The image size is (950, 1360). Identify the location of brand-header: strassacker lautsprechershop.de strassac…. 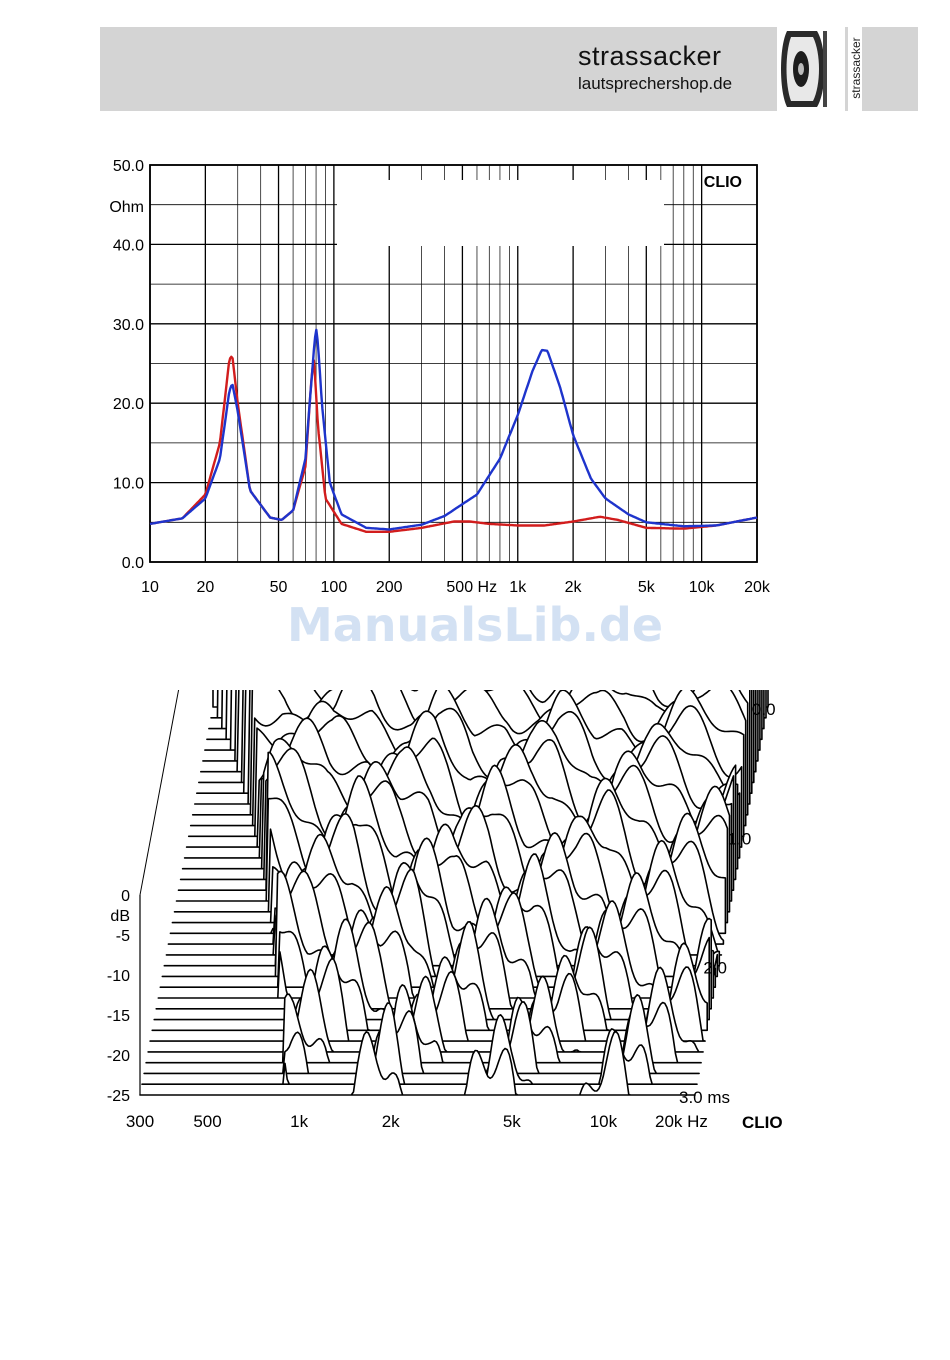
(509, 69).